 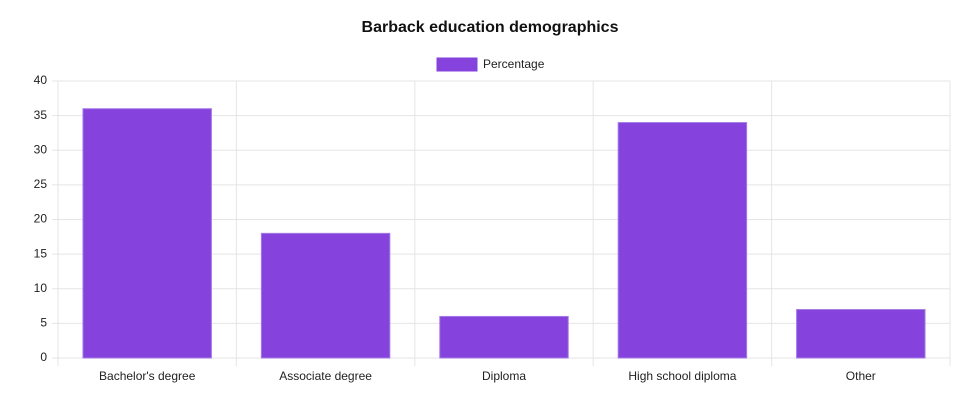 What do you see at coordinates (41, 80) in the screenshot?
I see `y-tick-label: 40` at bounding box center [41, 80].